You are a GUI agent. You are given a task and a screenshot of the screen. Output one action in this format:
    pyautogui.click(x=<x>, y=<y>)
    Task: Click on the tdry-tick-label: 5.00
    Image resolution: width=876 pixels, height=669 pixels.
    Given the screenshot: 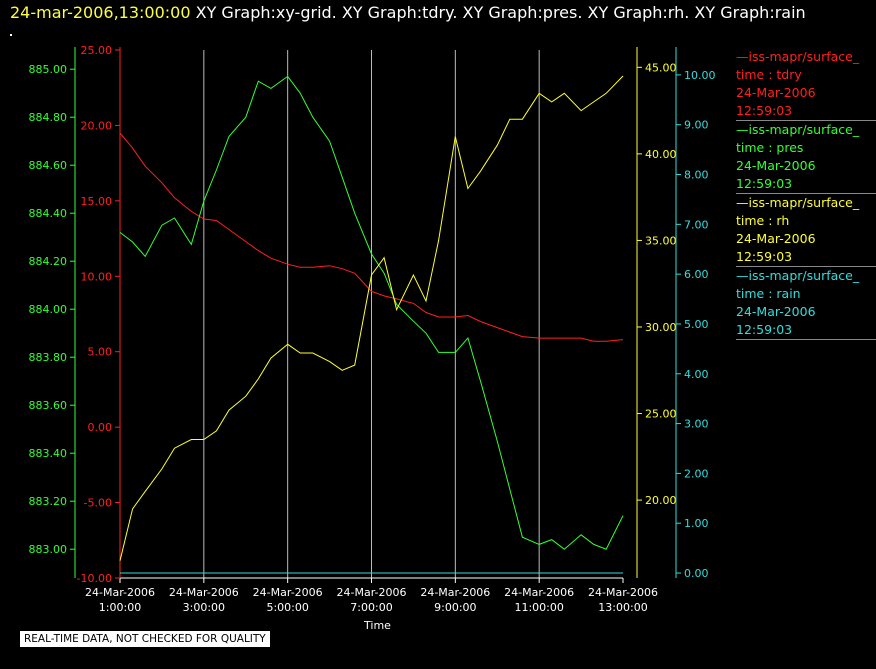 What is the action you would take?
    pyautogui.click(x=100, y=352)
    